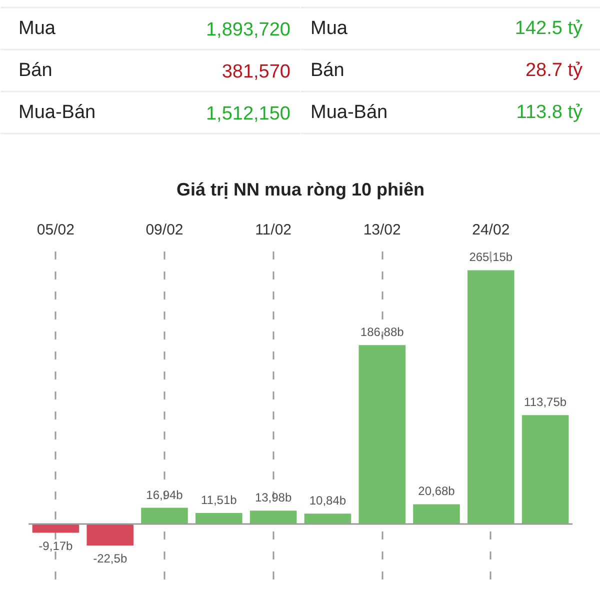  I want to click on x-tick-label: 05/02, so click(55, 230).